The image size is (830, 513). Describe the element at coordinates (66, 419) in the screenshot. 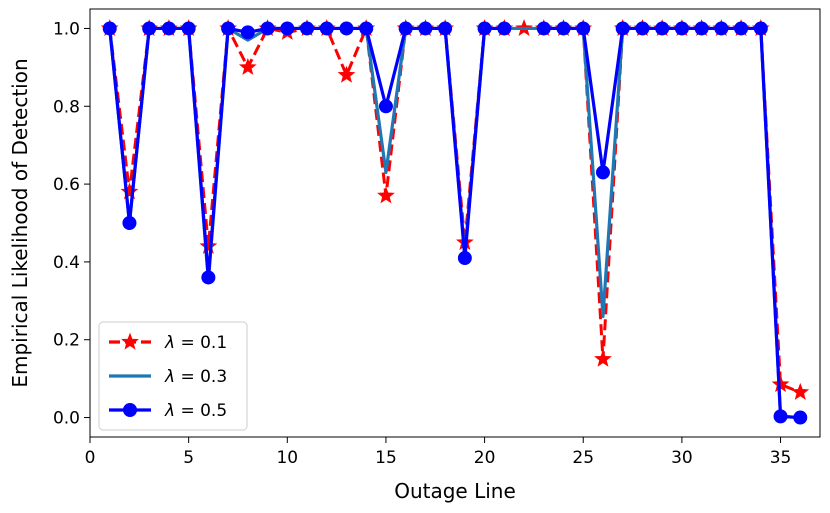

I see `y-tick-label: 0.0` at that location.